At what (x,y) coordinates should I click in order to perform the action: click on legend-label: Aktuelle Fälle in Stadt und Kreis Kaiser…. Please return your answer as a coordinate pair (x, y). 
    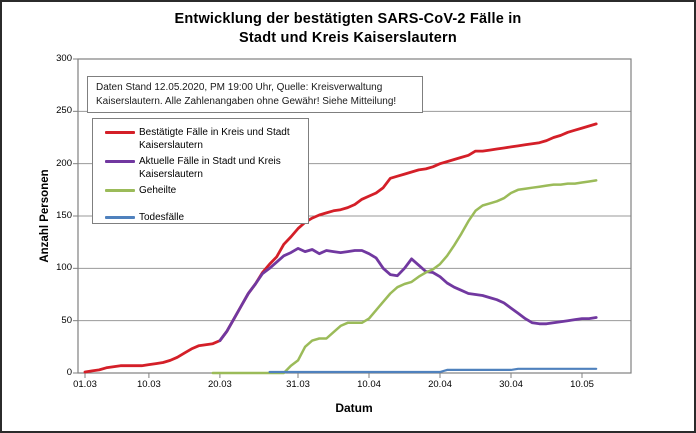
    Looking at the image, I should click on (210, 168).